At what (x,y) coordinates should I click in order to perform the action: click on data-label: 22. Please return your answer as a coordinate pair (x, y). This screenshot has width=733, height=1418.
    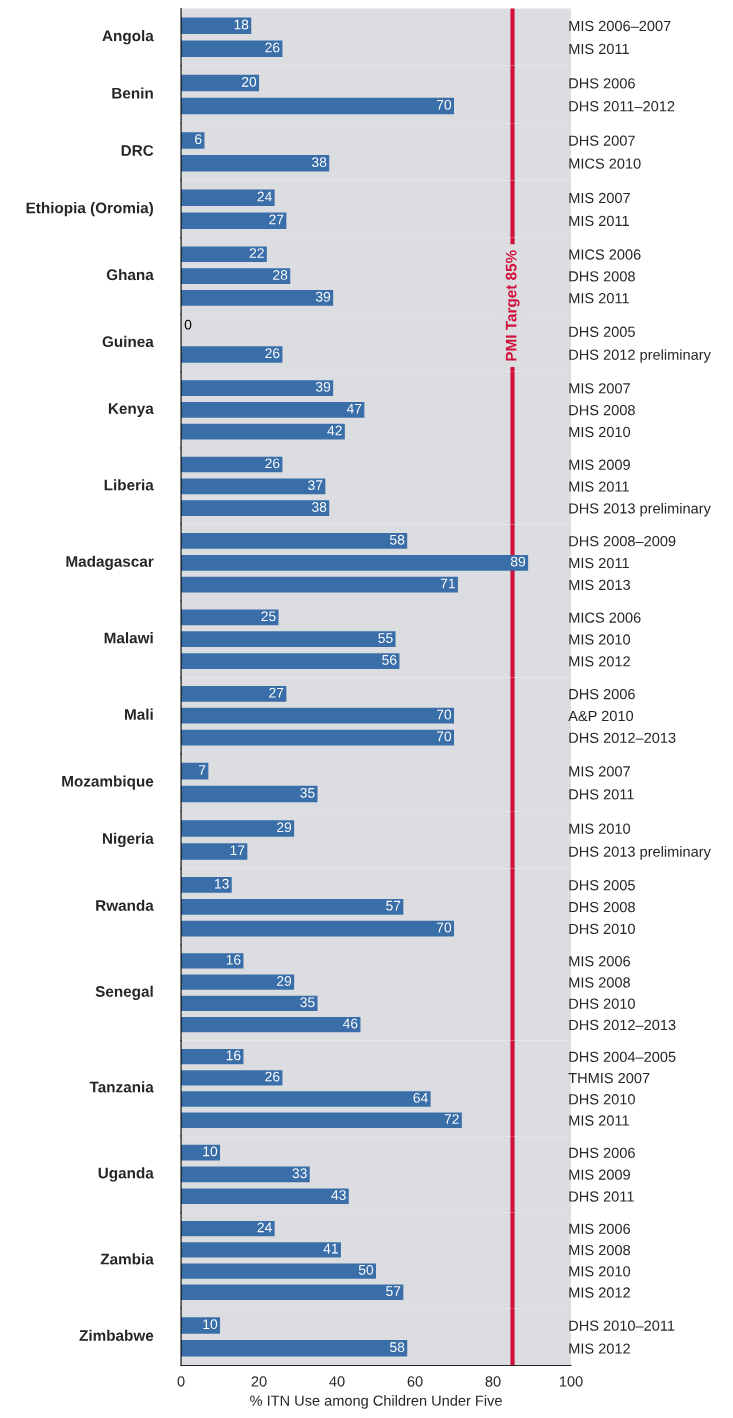
    Looking at the image, I should click on (256, 253).